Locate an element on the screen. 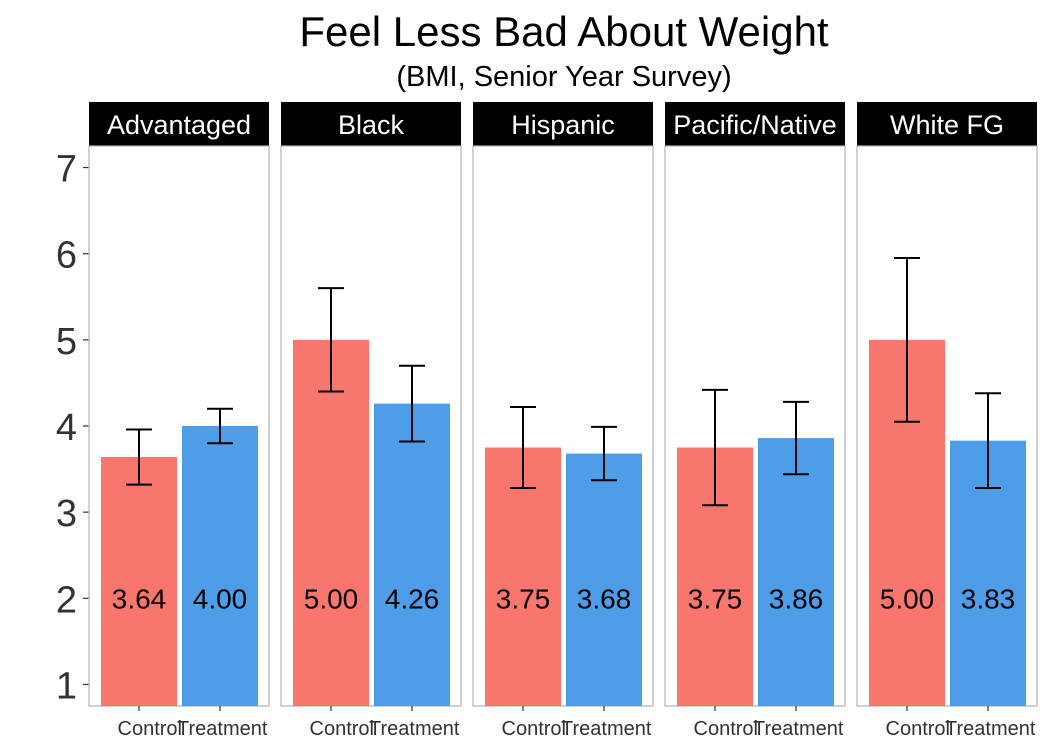 The height and width of the screenshot is (750, 1050). facet-strip-label: Hispanic is located at coordinates (563, 125).